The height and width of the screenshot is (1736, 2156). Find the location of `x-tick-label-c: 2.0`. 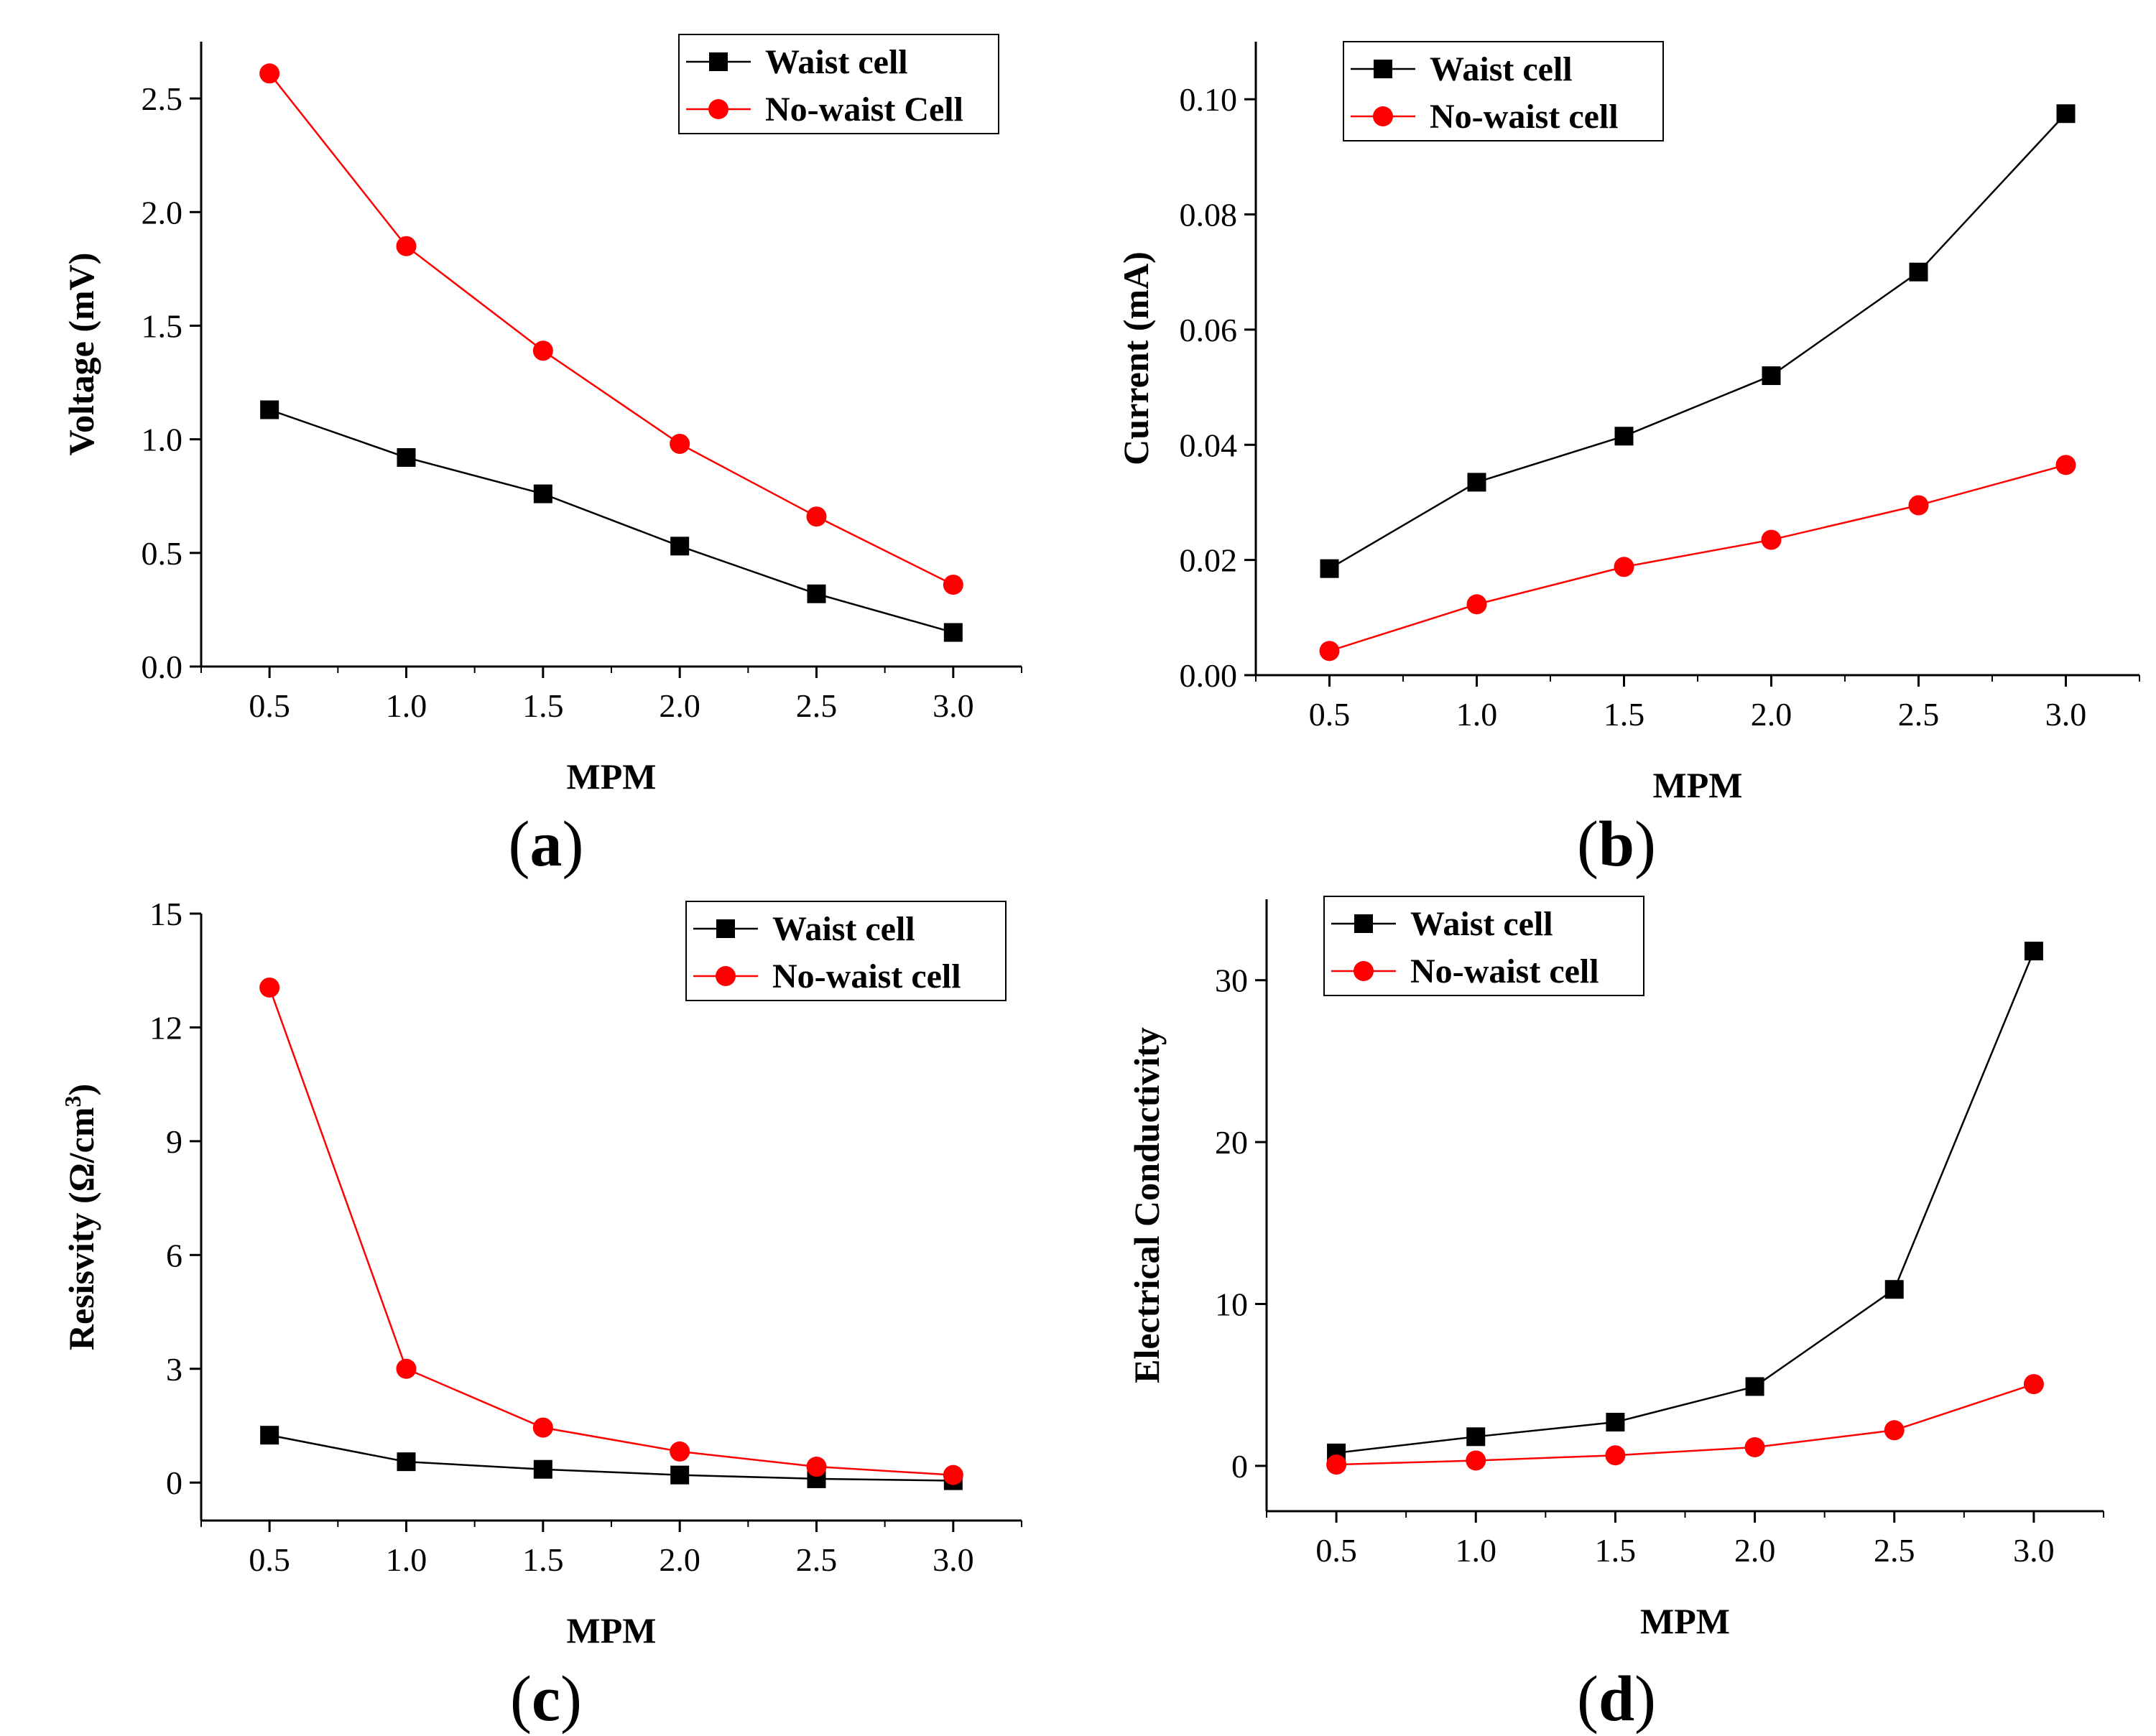

x-tick-label-c: 2.0 is located at coordinates (680, 1559).